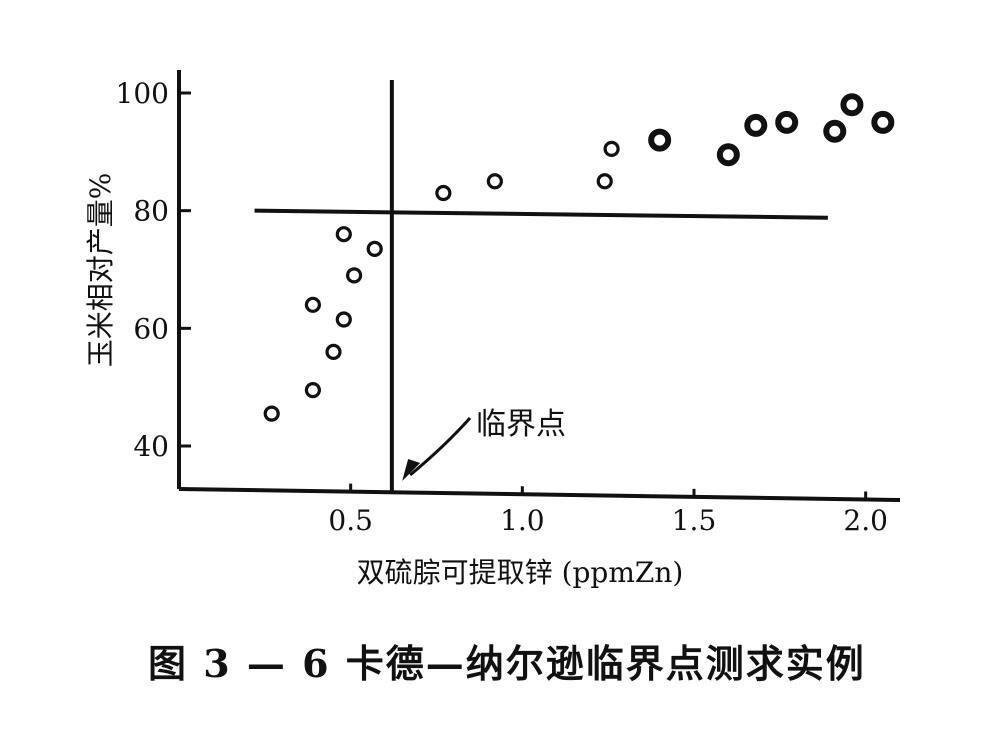  What do you see at coordinates (694, 520) in the screenshot?
I see `x-tick-label: 1.5` at bounding box center [694, 520].